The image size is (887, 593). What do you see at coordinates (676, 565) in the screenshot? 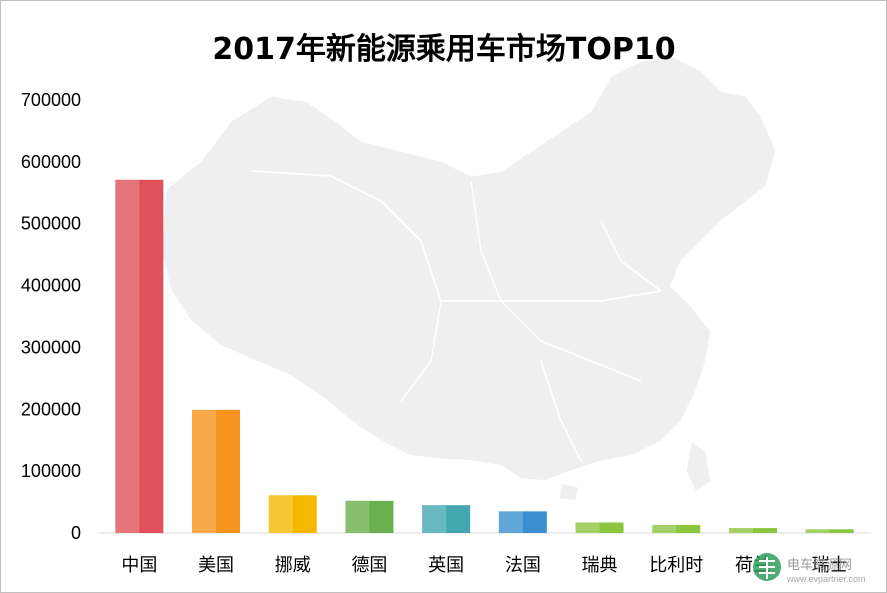
I see `x-tick-label: 比利时` at bounding box center [676, 565].